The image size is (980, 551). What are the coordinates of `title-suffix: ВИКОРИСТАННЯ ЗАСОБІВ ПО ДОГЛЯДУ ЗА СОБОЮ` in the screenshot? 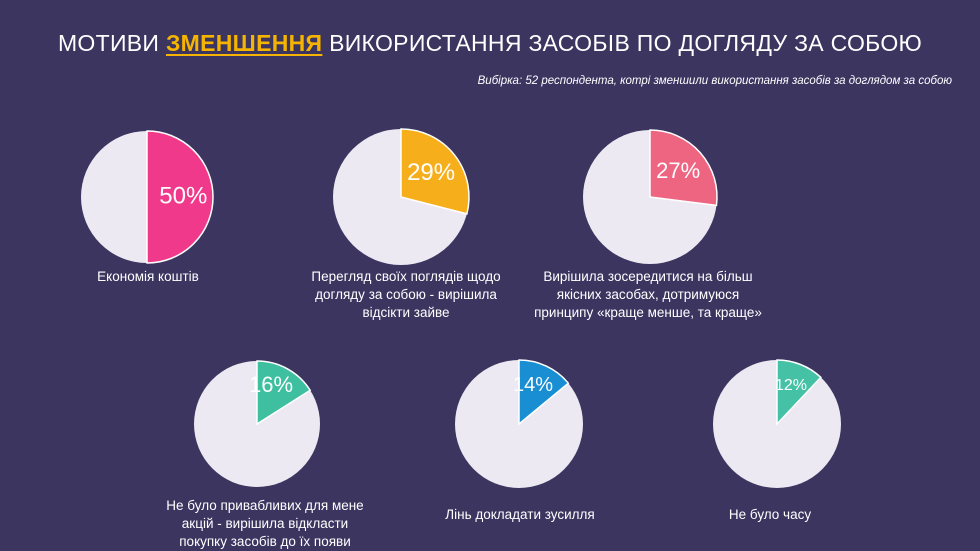 It's located at (622, 43).